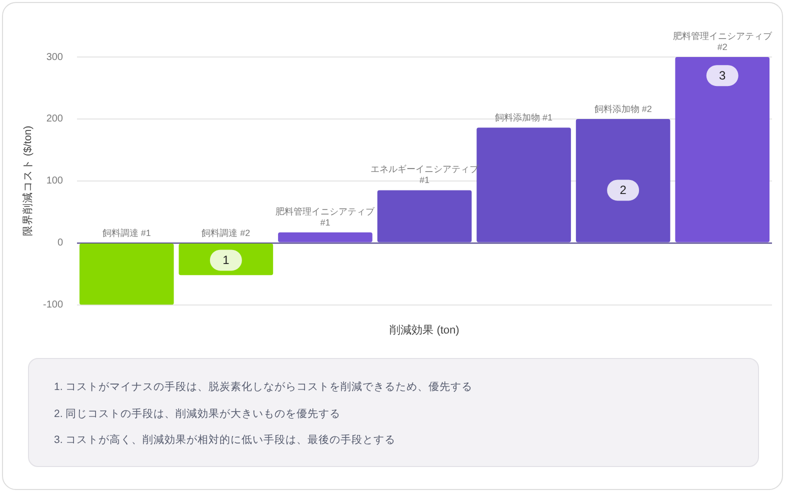 The width and height of the screenshot is (786, 493). Describe the element at coordinates (264, 387) in the screenshot. I see `text: 1. コストがマイナスの手段は、脱炭素化しながらコストを削減できるため、優先する` at that location.